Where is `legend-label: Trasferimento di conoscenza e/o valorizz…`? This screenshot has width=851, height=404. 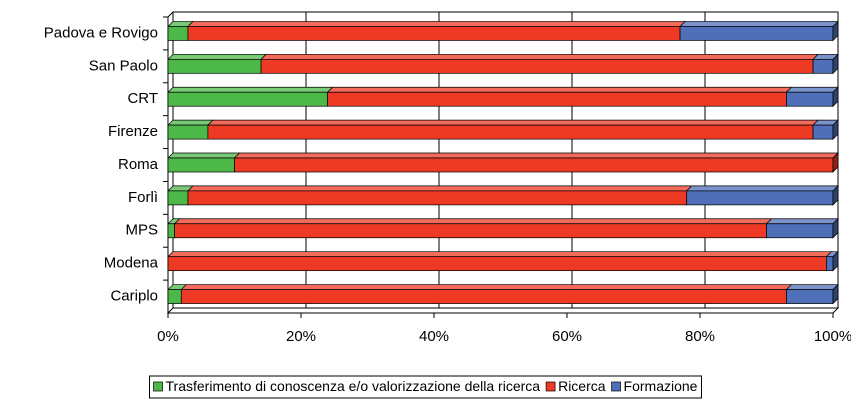
legend-label: Trasferimento di conoscenza e/o valorizz… is located at coordinates (353, 386).